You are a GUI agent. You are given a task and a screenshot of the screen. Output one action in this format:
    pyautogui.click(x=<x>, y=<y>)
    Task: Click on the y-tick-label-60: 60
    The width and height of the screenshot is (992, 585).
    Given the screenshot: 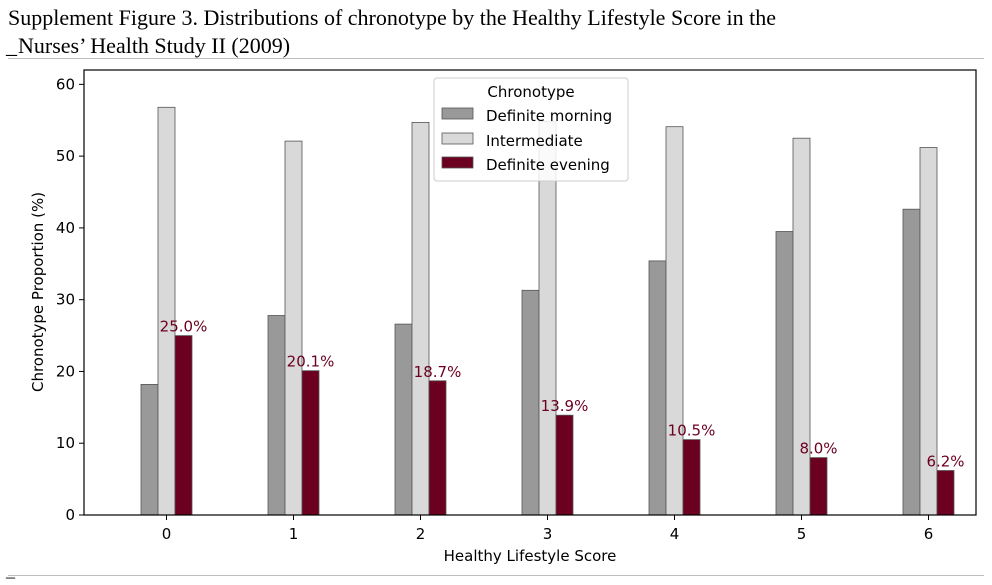 What is the action you would take?
    pyautogui.click(x=65, y=84)
    